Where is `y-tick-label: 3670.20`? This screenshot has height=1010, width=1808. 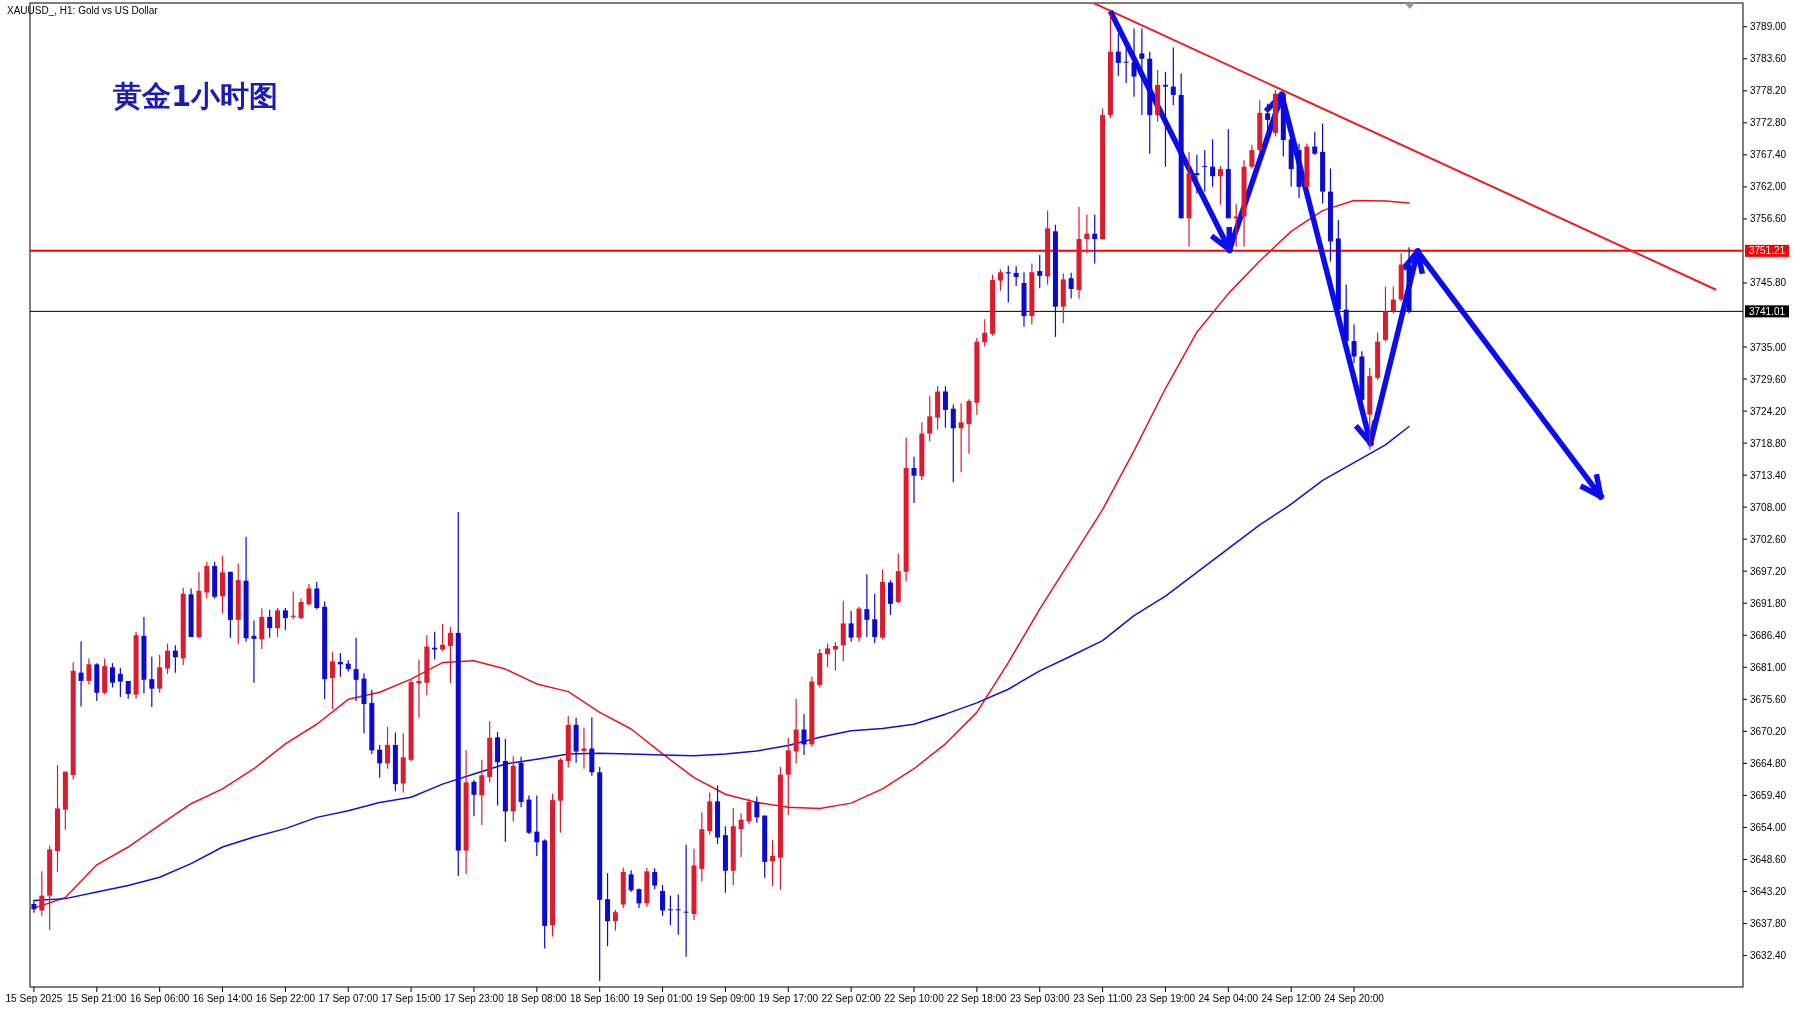
y-tick-label: 3670.20 is located at coordinates (1768, 731).